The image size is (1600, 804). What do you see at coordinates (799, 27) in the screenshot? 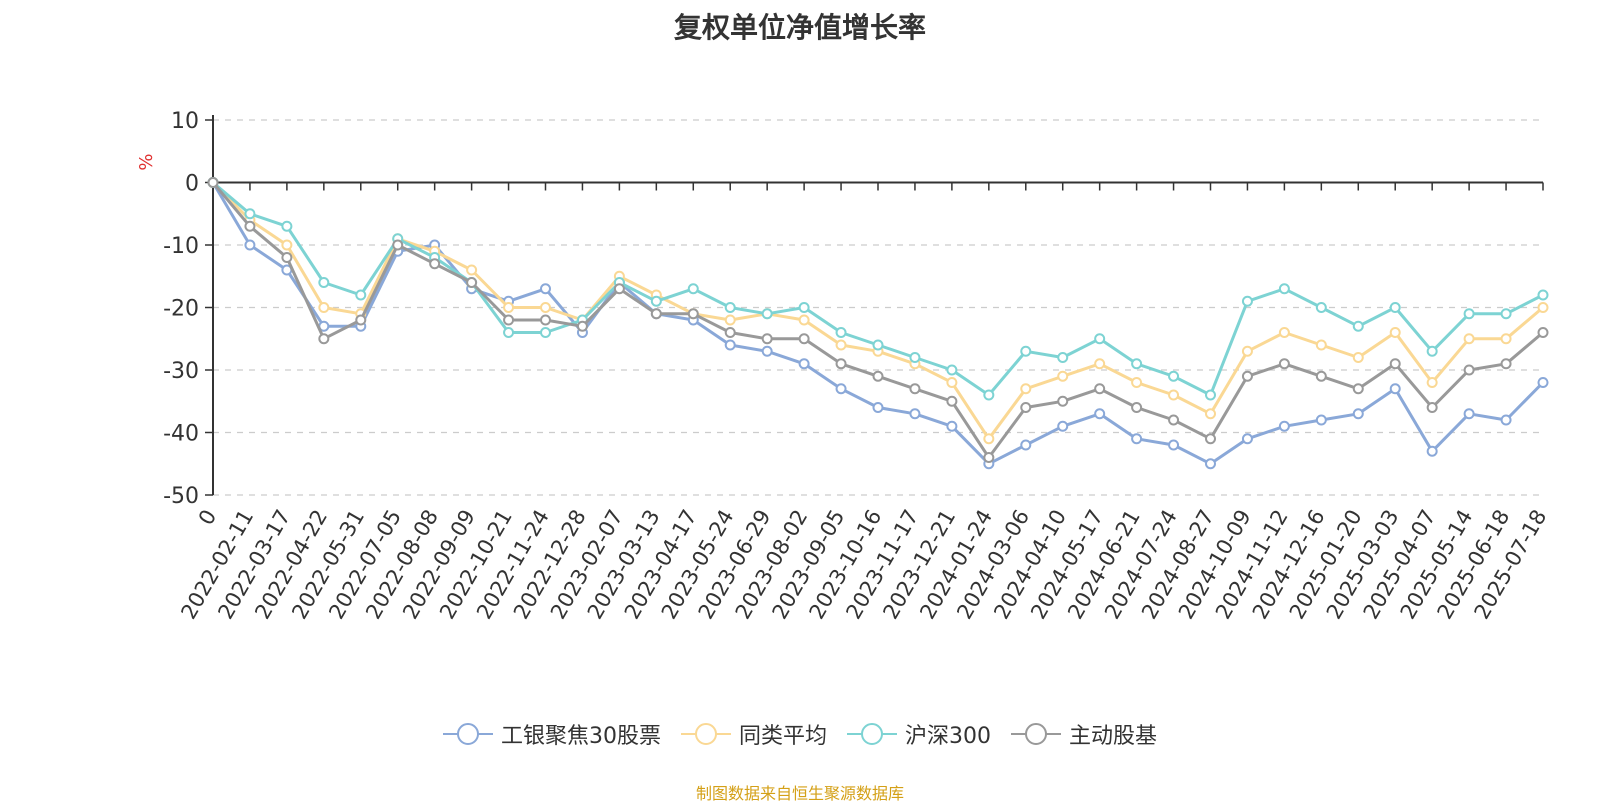
I see `chart-title: 复权单位净值增长率` at bounding box center [799, 27].